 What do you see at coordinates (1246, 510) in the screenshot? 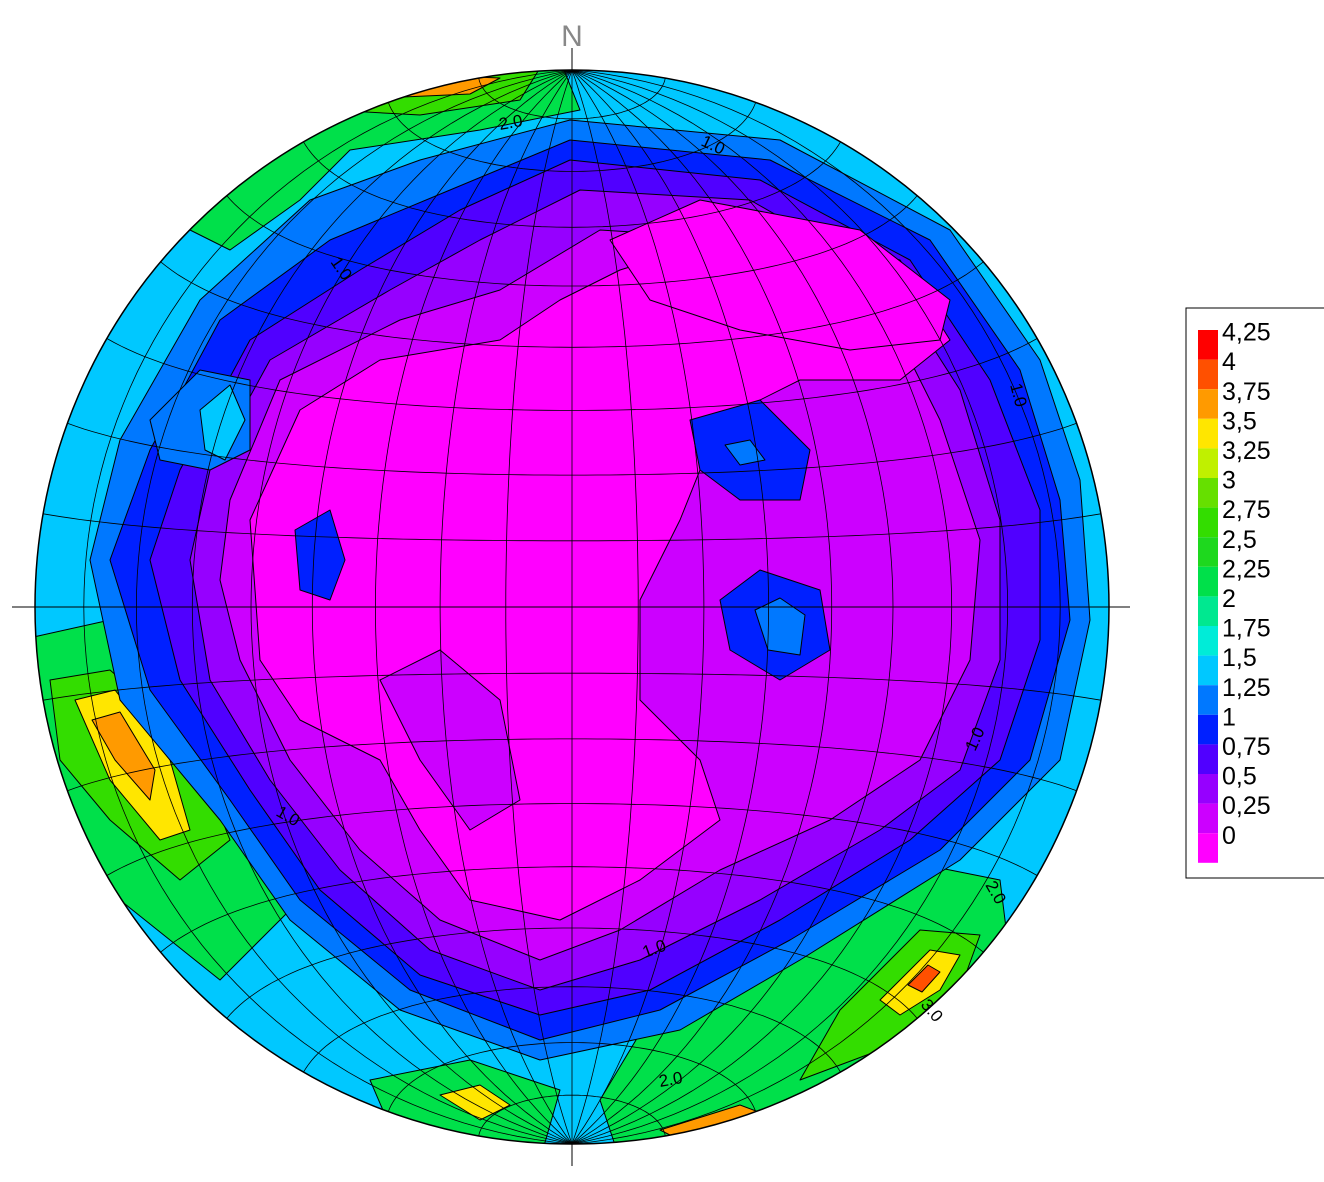
I see `legend-label: 2,75` at bounding box center [1246, 510].